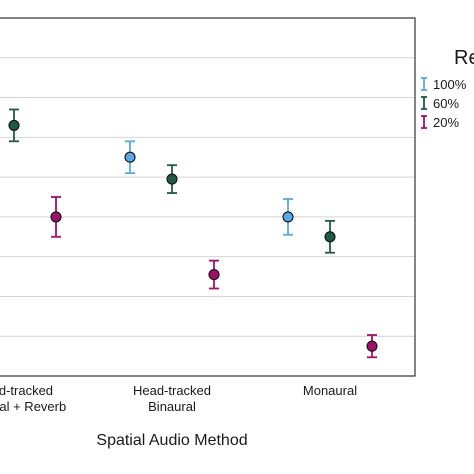 The height and width of the screenshot is (474, 474). I want to click on data-point-60%-3, so click(330, 236).